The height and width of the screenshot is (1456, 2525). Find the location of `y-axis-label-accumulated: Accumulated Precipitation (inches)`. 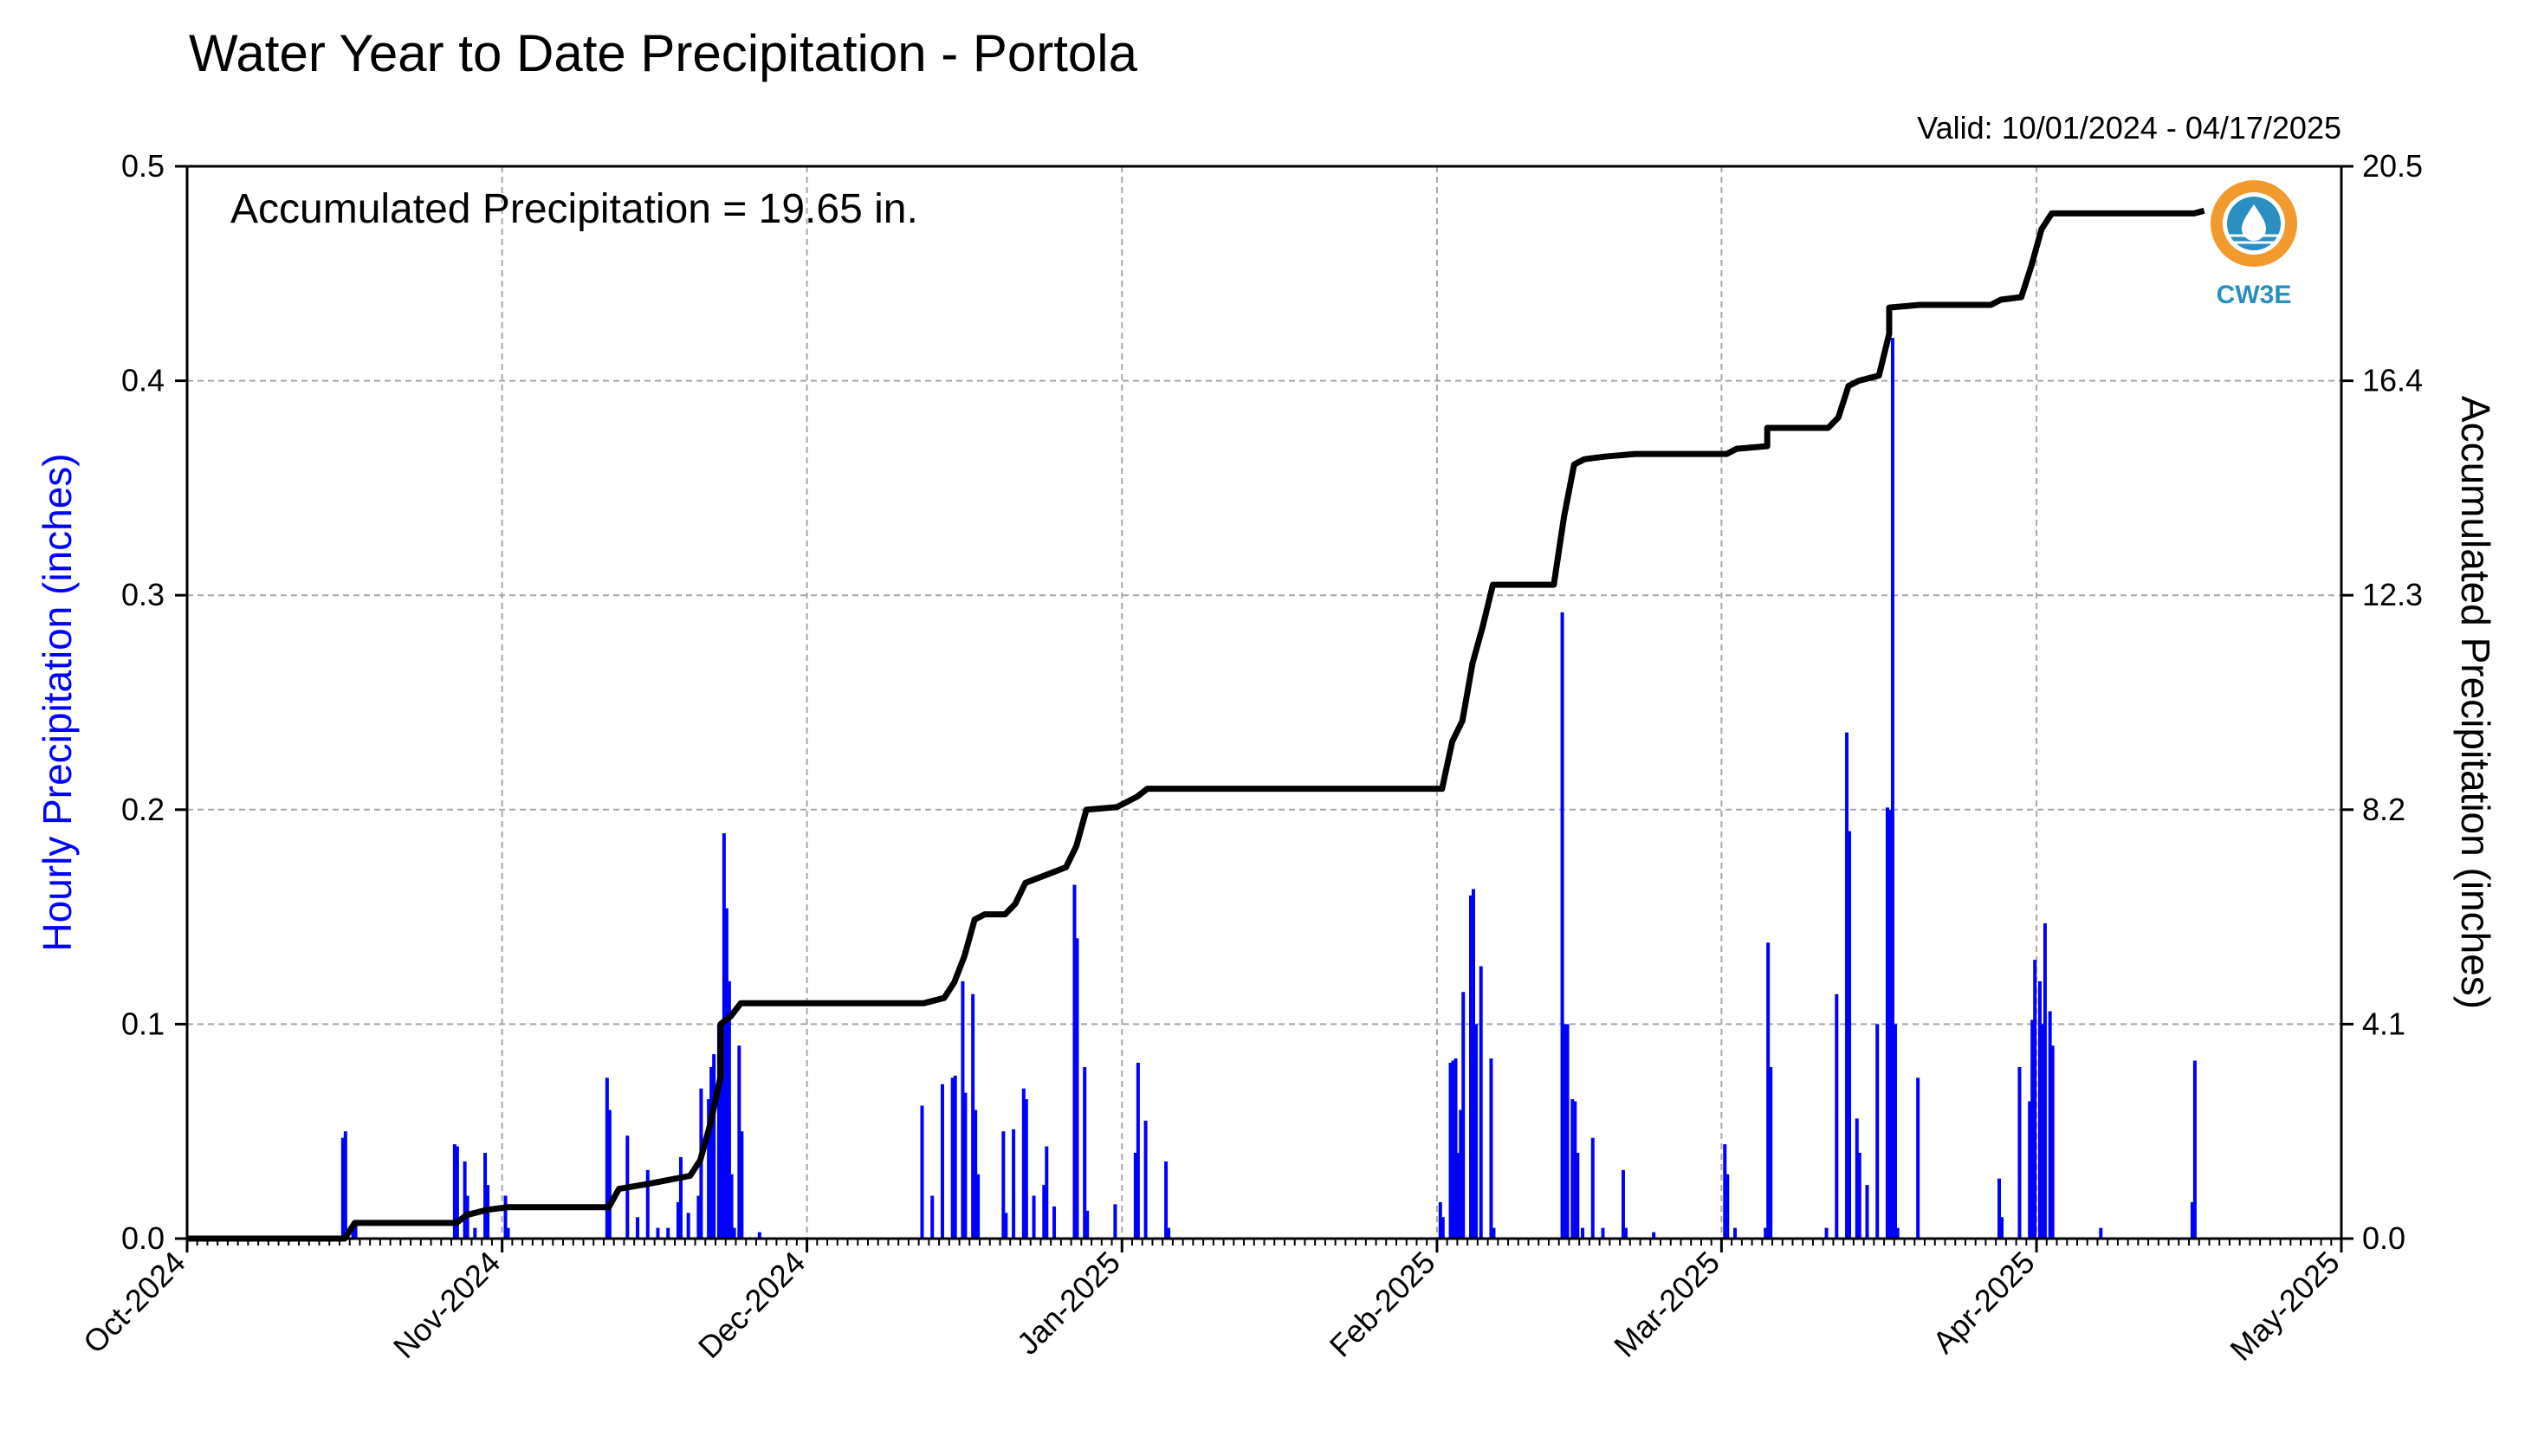

y-axis-label-accumulated: Accumulated Precipitation (inches) is located at coordinates (2475, 702).